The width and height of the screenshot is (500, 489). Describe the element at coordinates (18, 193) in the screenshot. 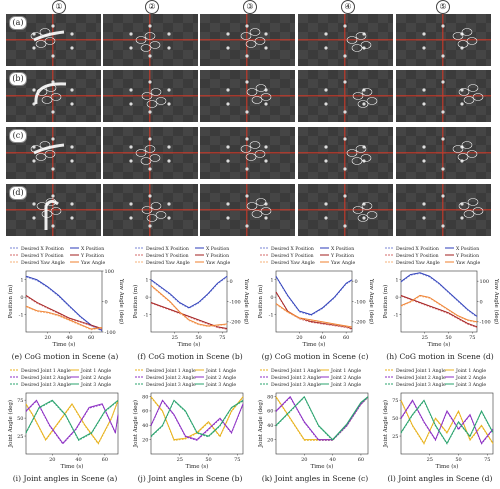

I see `scene-row-label: (d)` at that location.